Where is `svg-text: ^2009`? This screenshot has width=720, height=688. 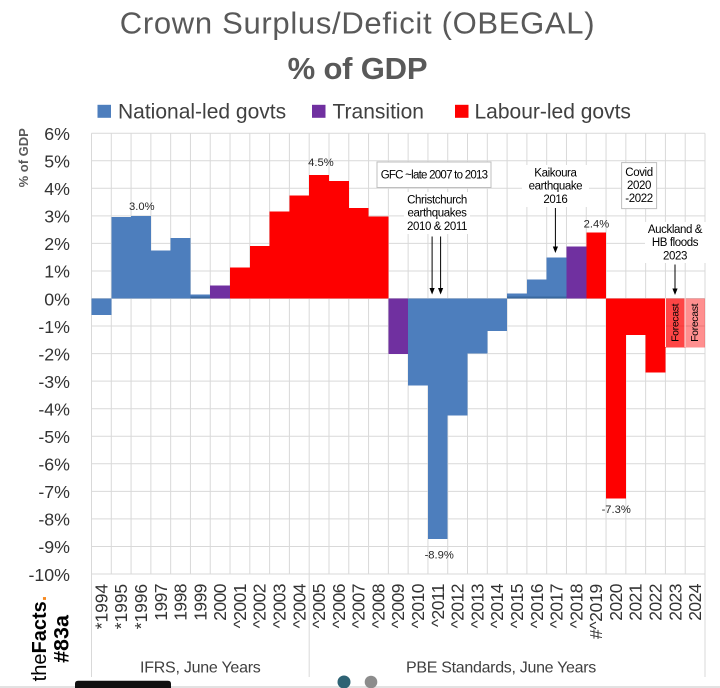
svg-text: ^2009 is located at coordinates (398, 606).